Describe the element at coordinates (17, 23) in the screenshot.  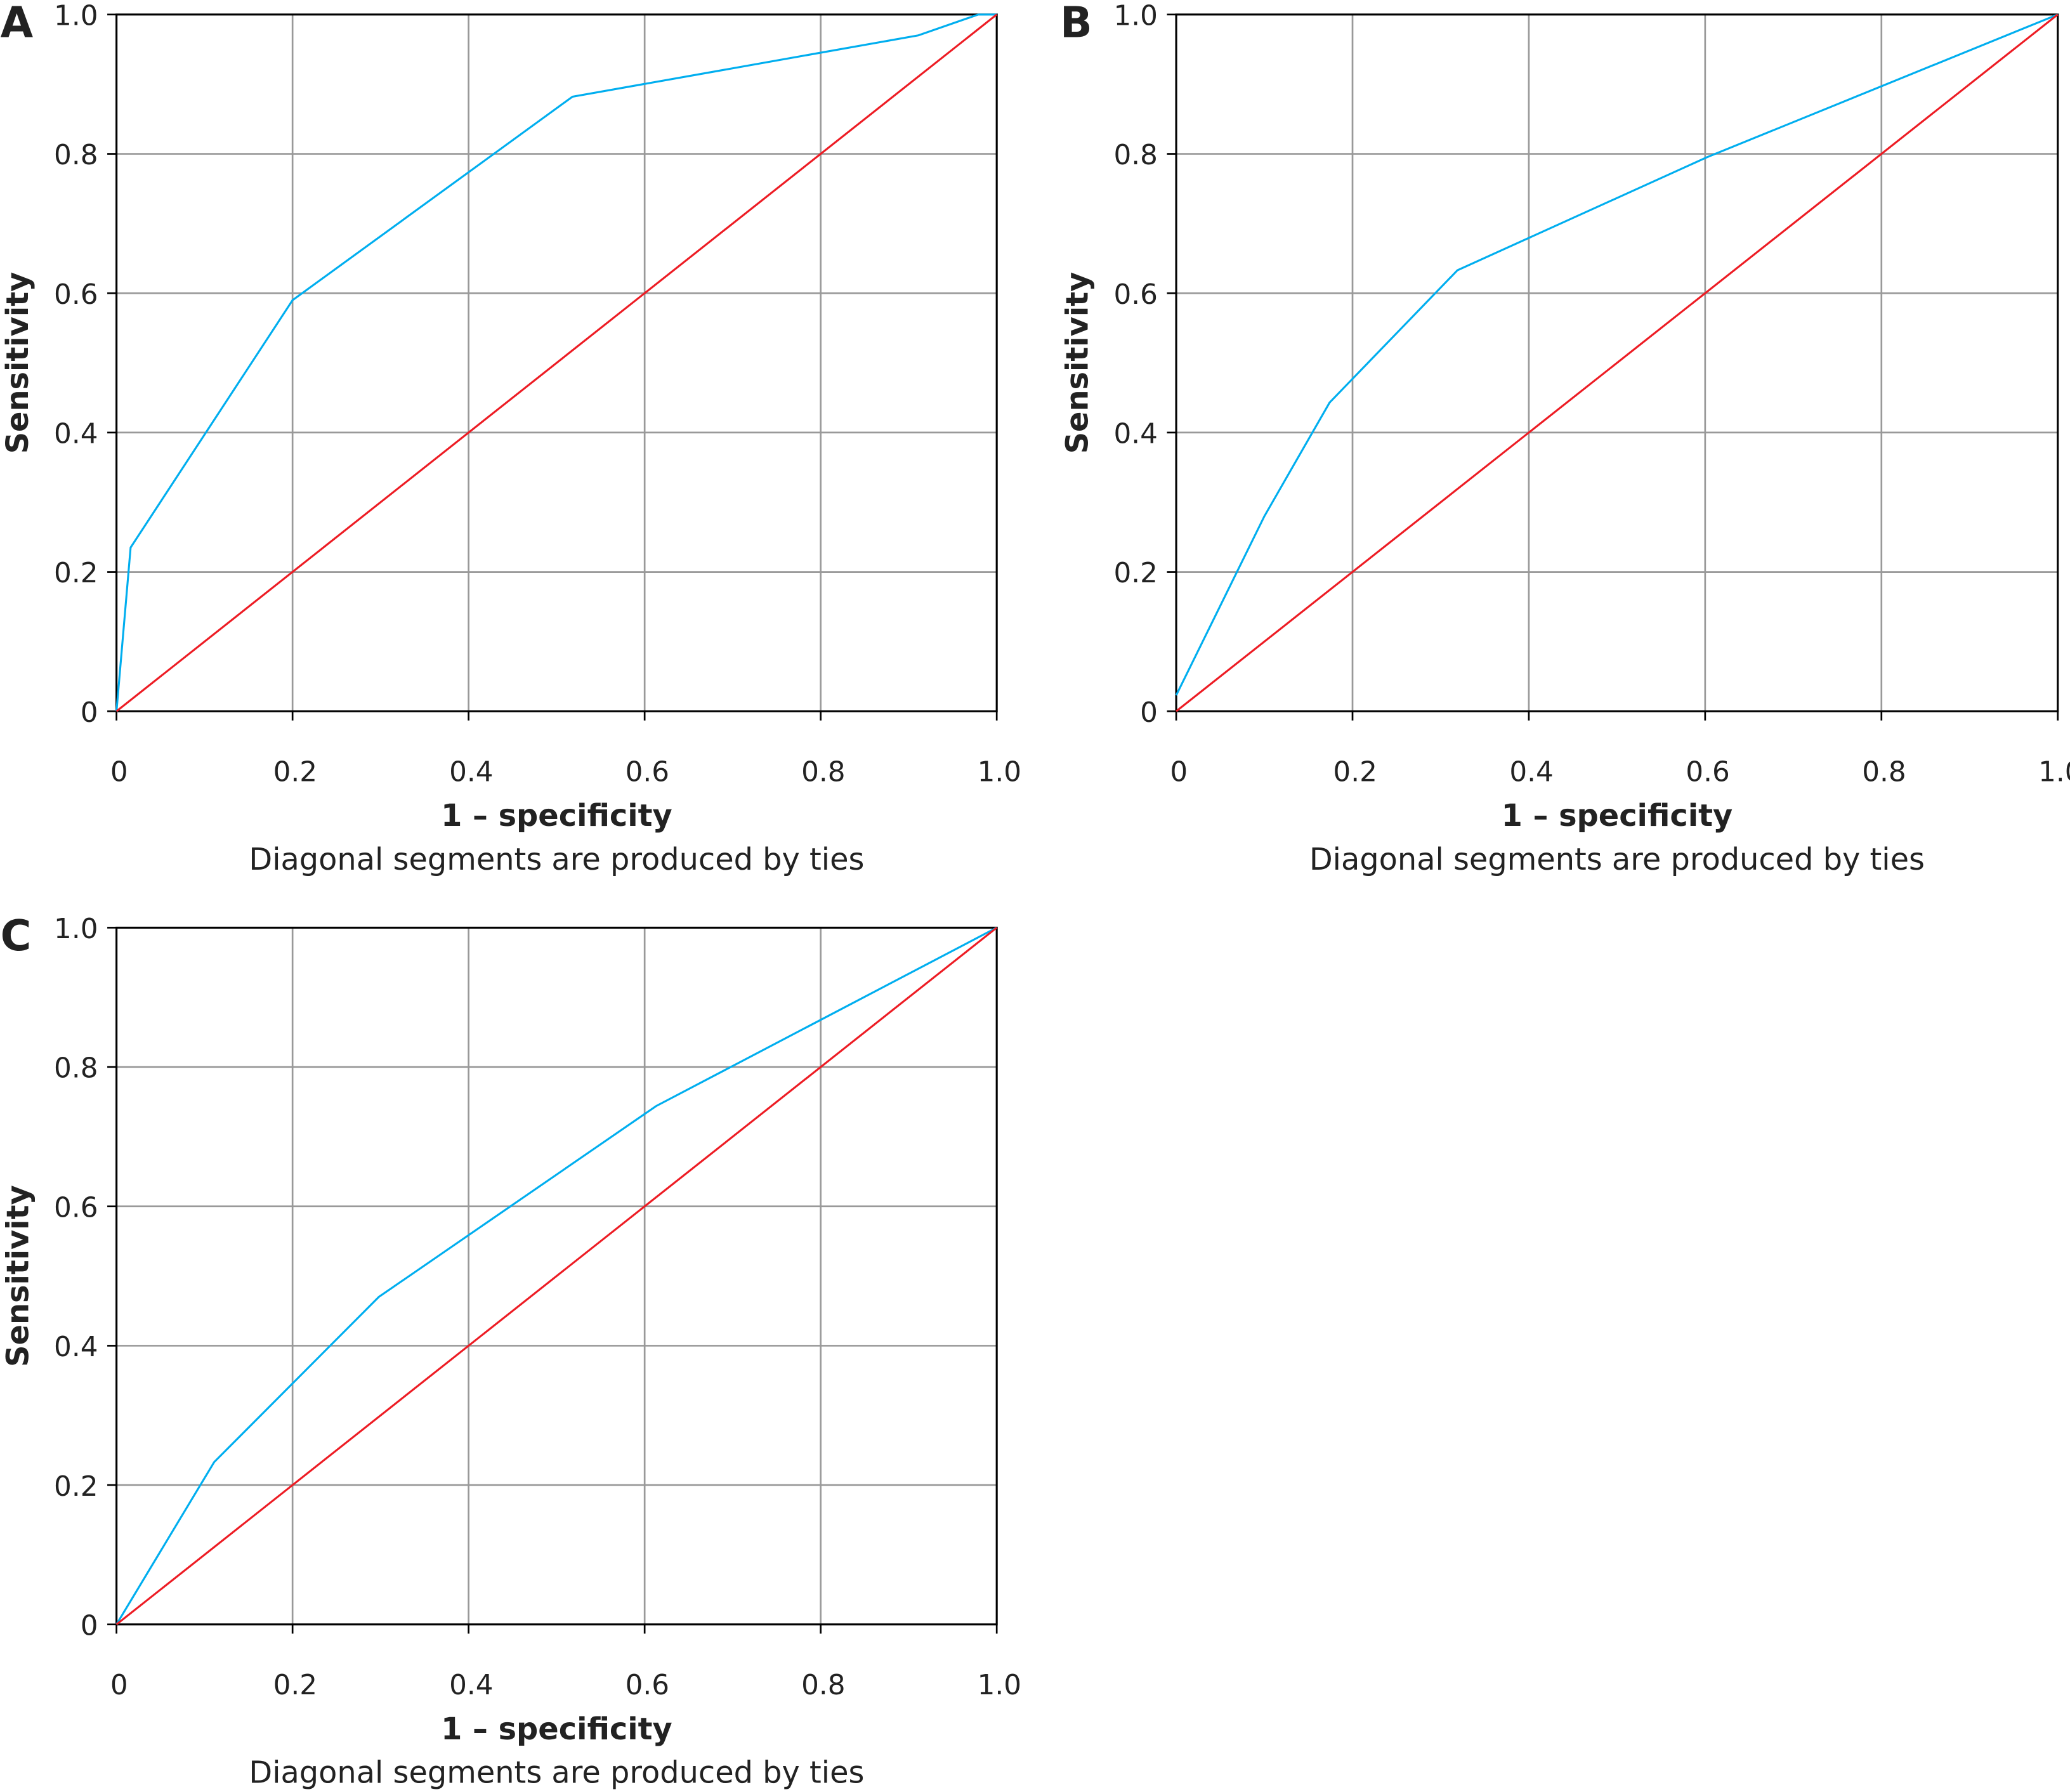
I see `panel-label: A` at that location.